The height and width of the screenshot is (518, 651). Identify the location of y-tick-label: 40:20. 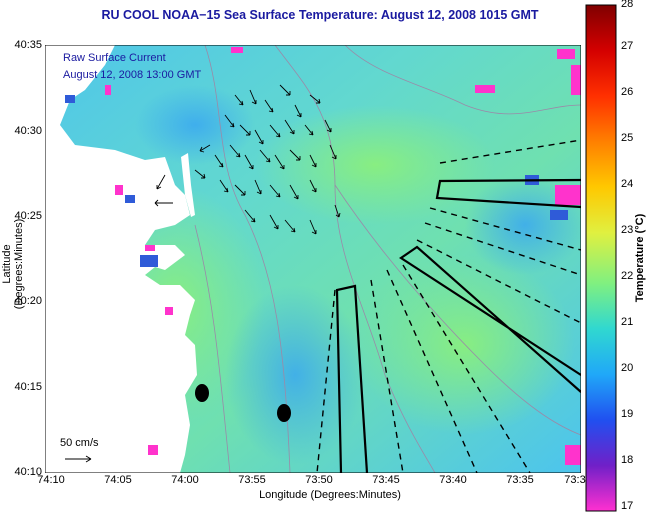
(28, 301).